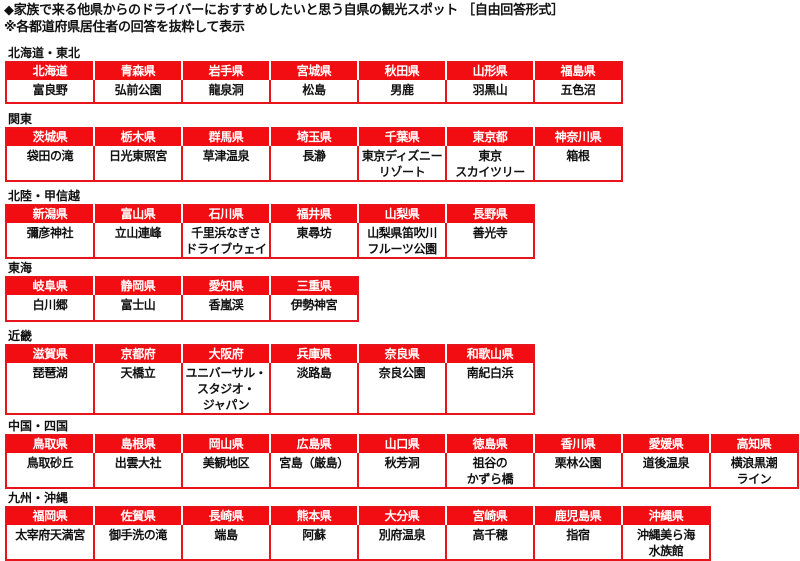  I want to click on prefecture-header: 和歌山県, so click(489, 354).